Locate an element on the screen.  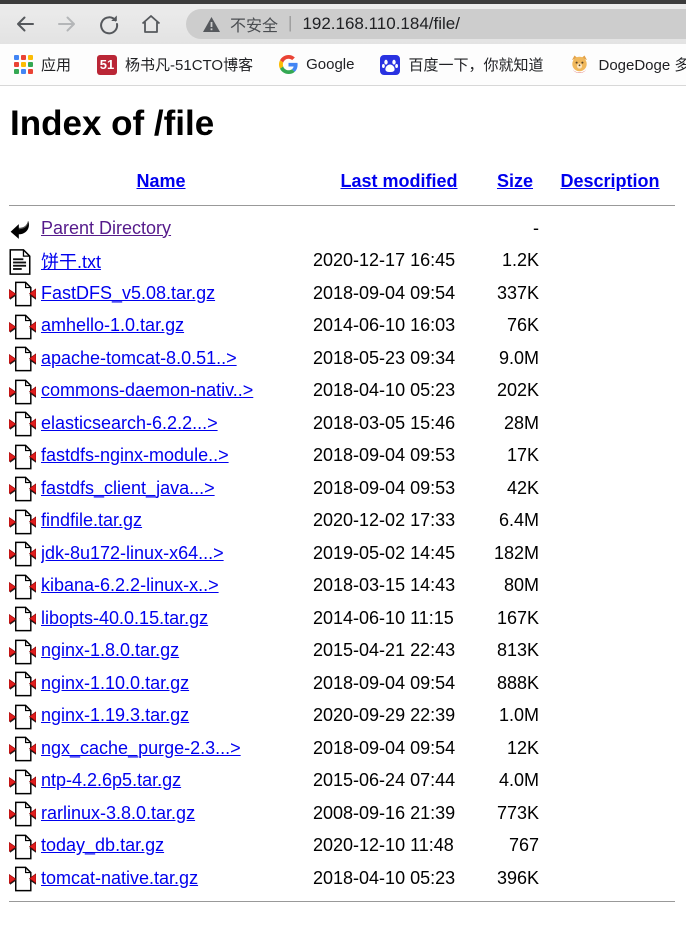
file-link: rarlinux-3.8.0.tar.gz is located at coordinates (118, 812).